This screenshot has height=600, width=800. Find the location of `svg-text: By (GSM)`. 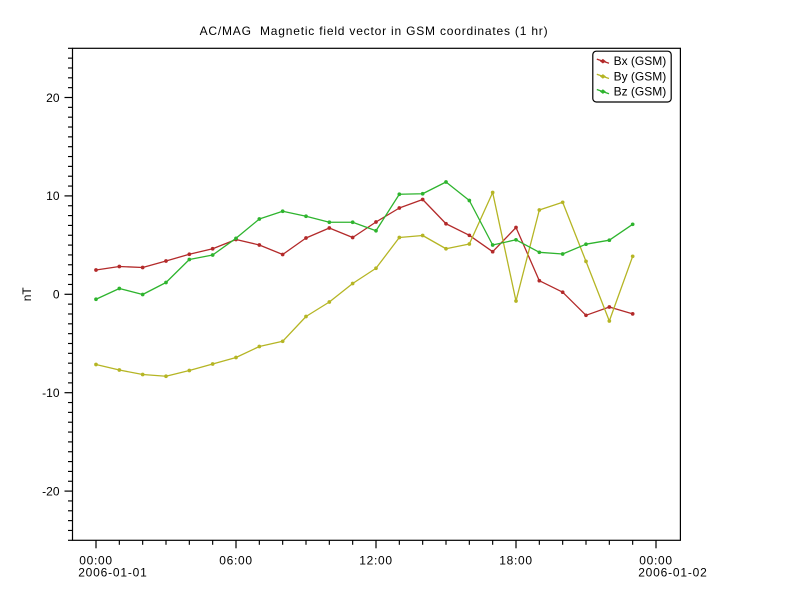

svg-text: By (GSM) is located at coordinates (640, 76).